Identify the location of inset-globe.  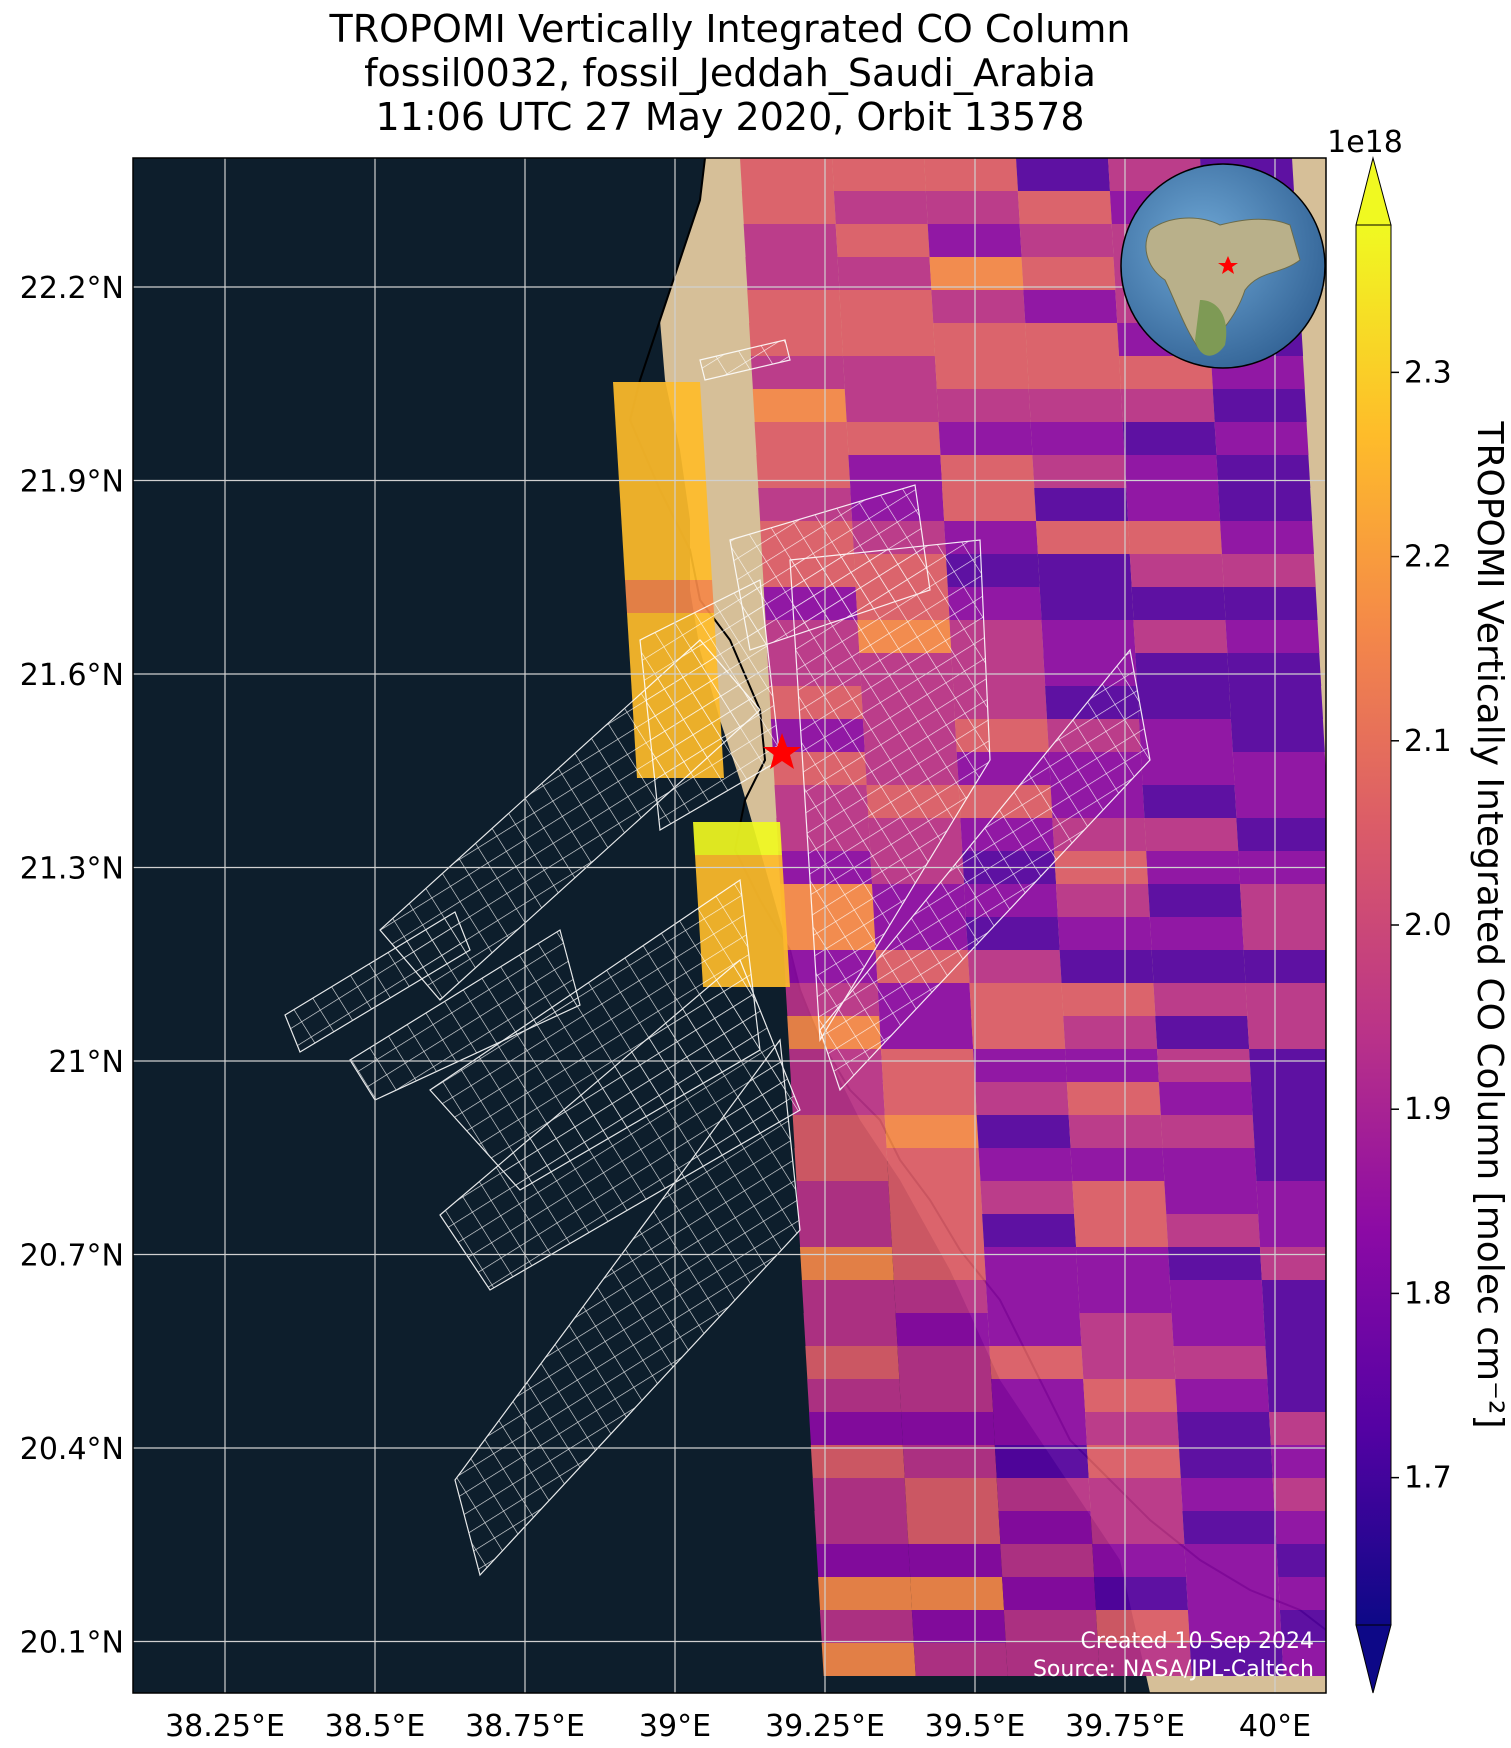
(1223, 266).